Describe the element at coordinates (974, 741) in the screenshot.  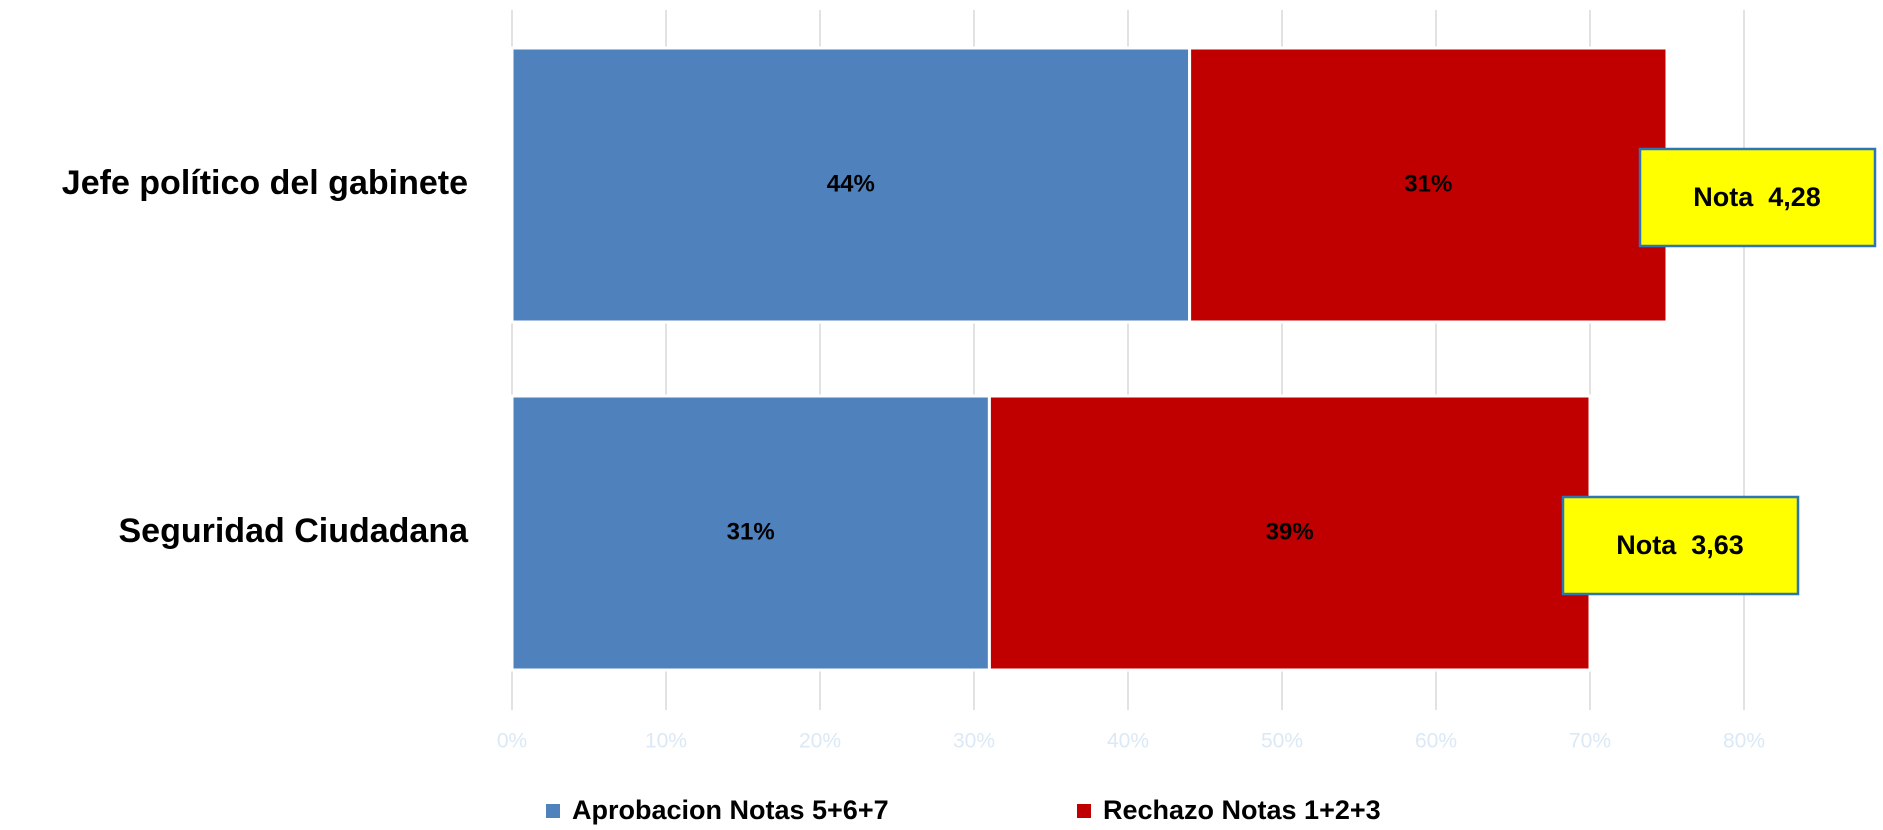
I see `x-tick-label: 30%` at that location.